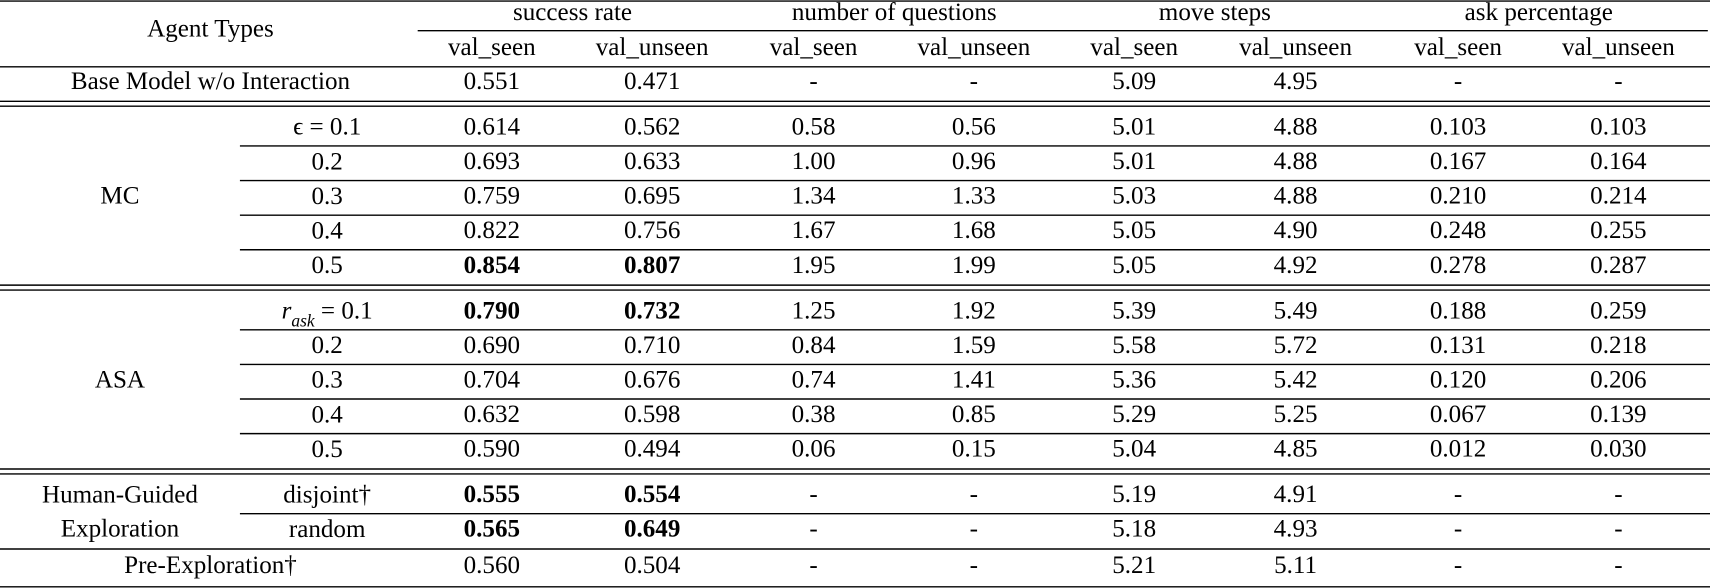  What do you see at coordinates (1618, 161) in the screenshot?
I see `cell: 0.164` at bounding box center [1618, 161].